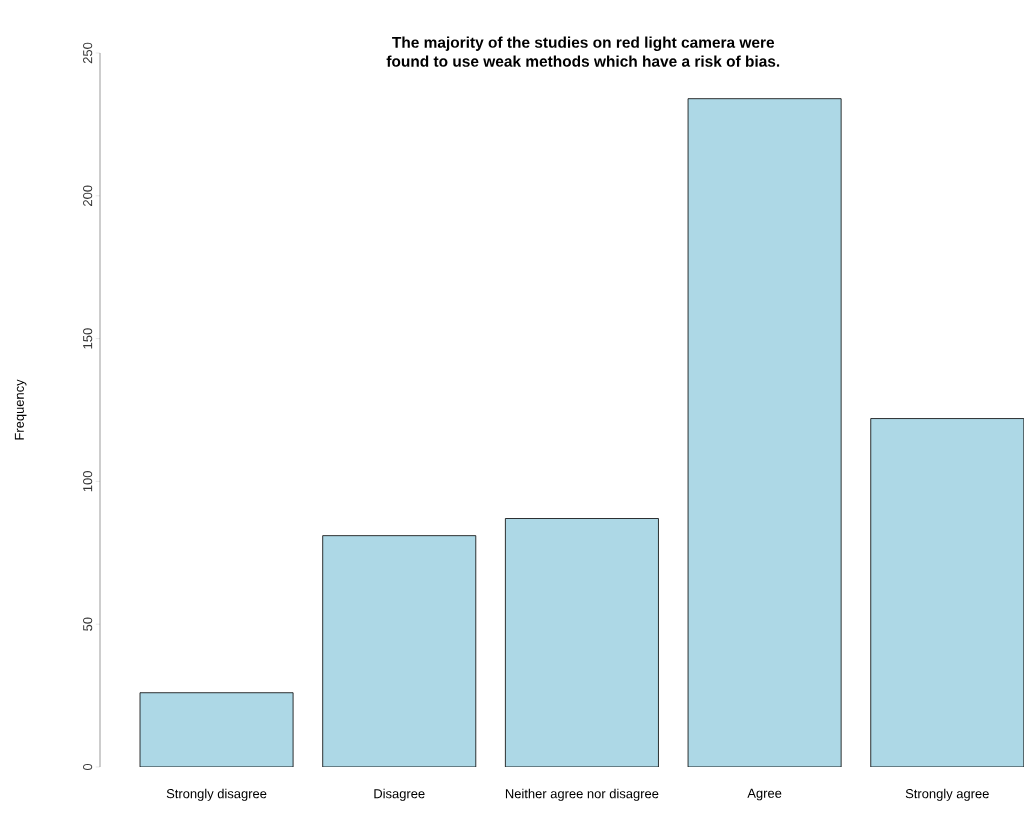  Describe the element at coordinates (88, 338) in the screenshot. I see `y-tick-label: 150` at that location.